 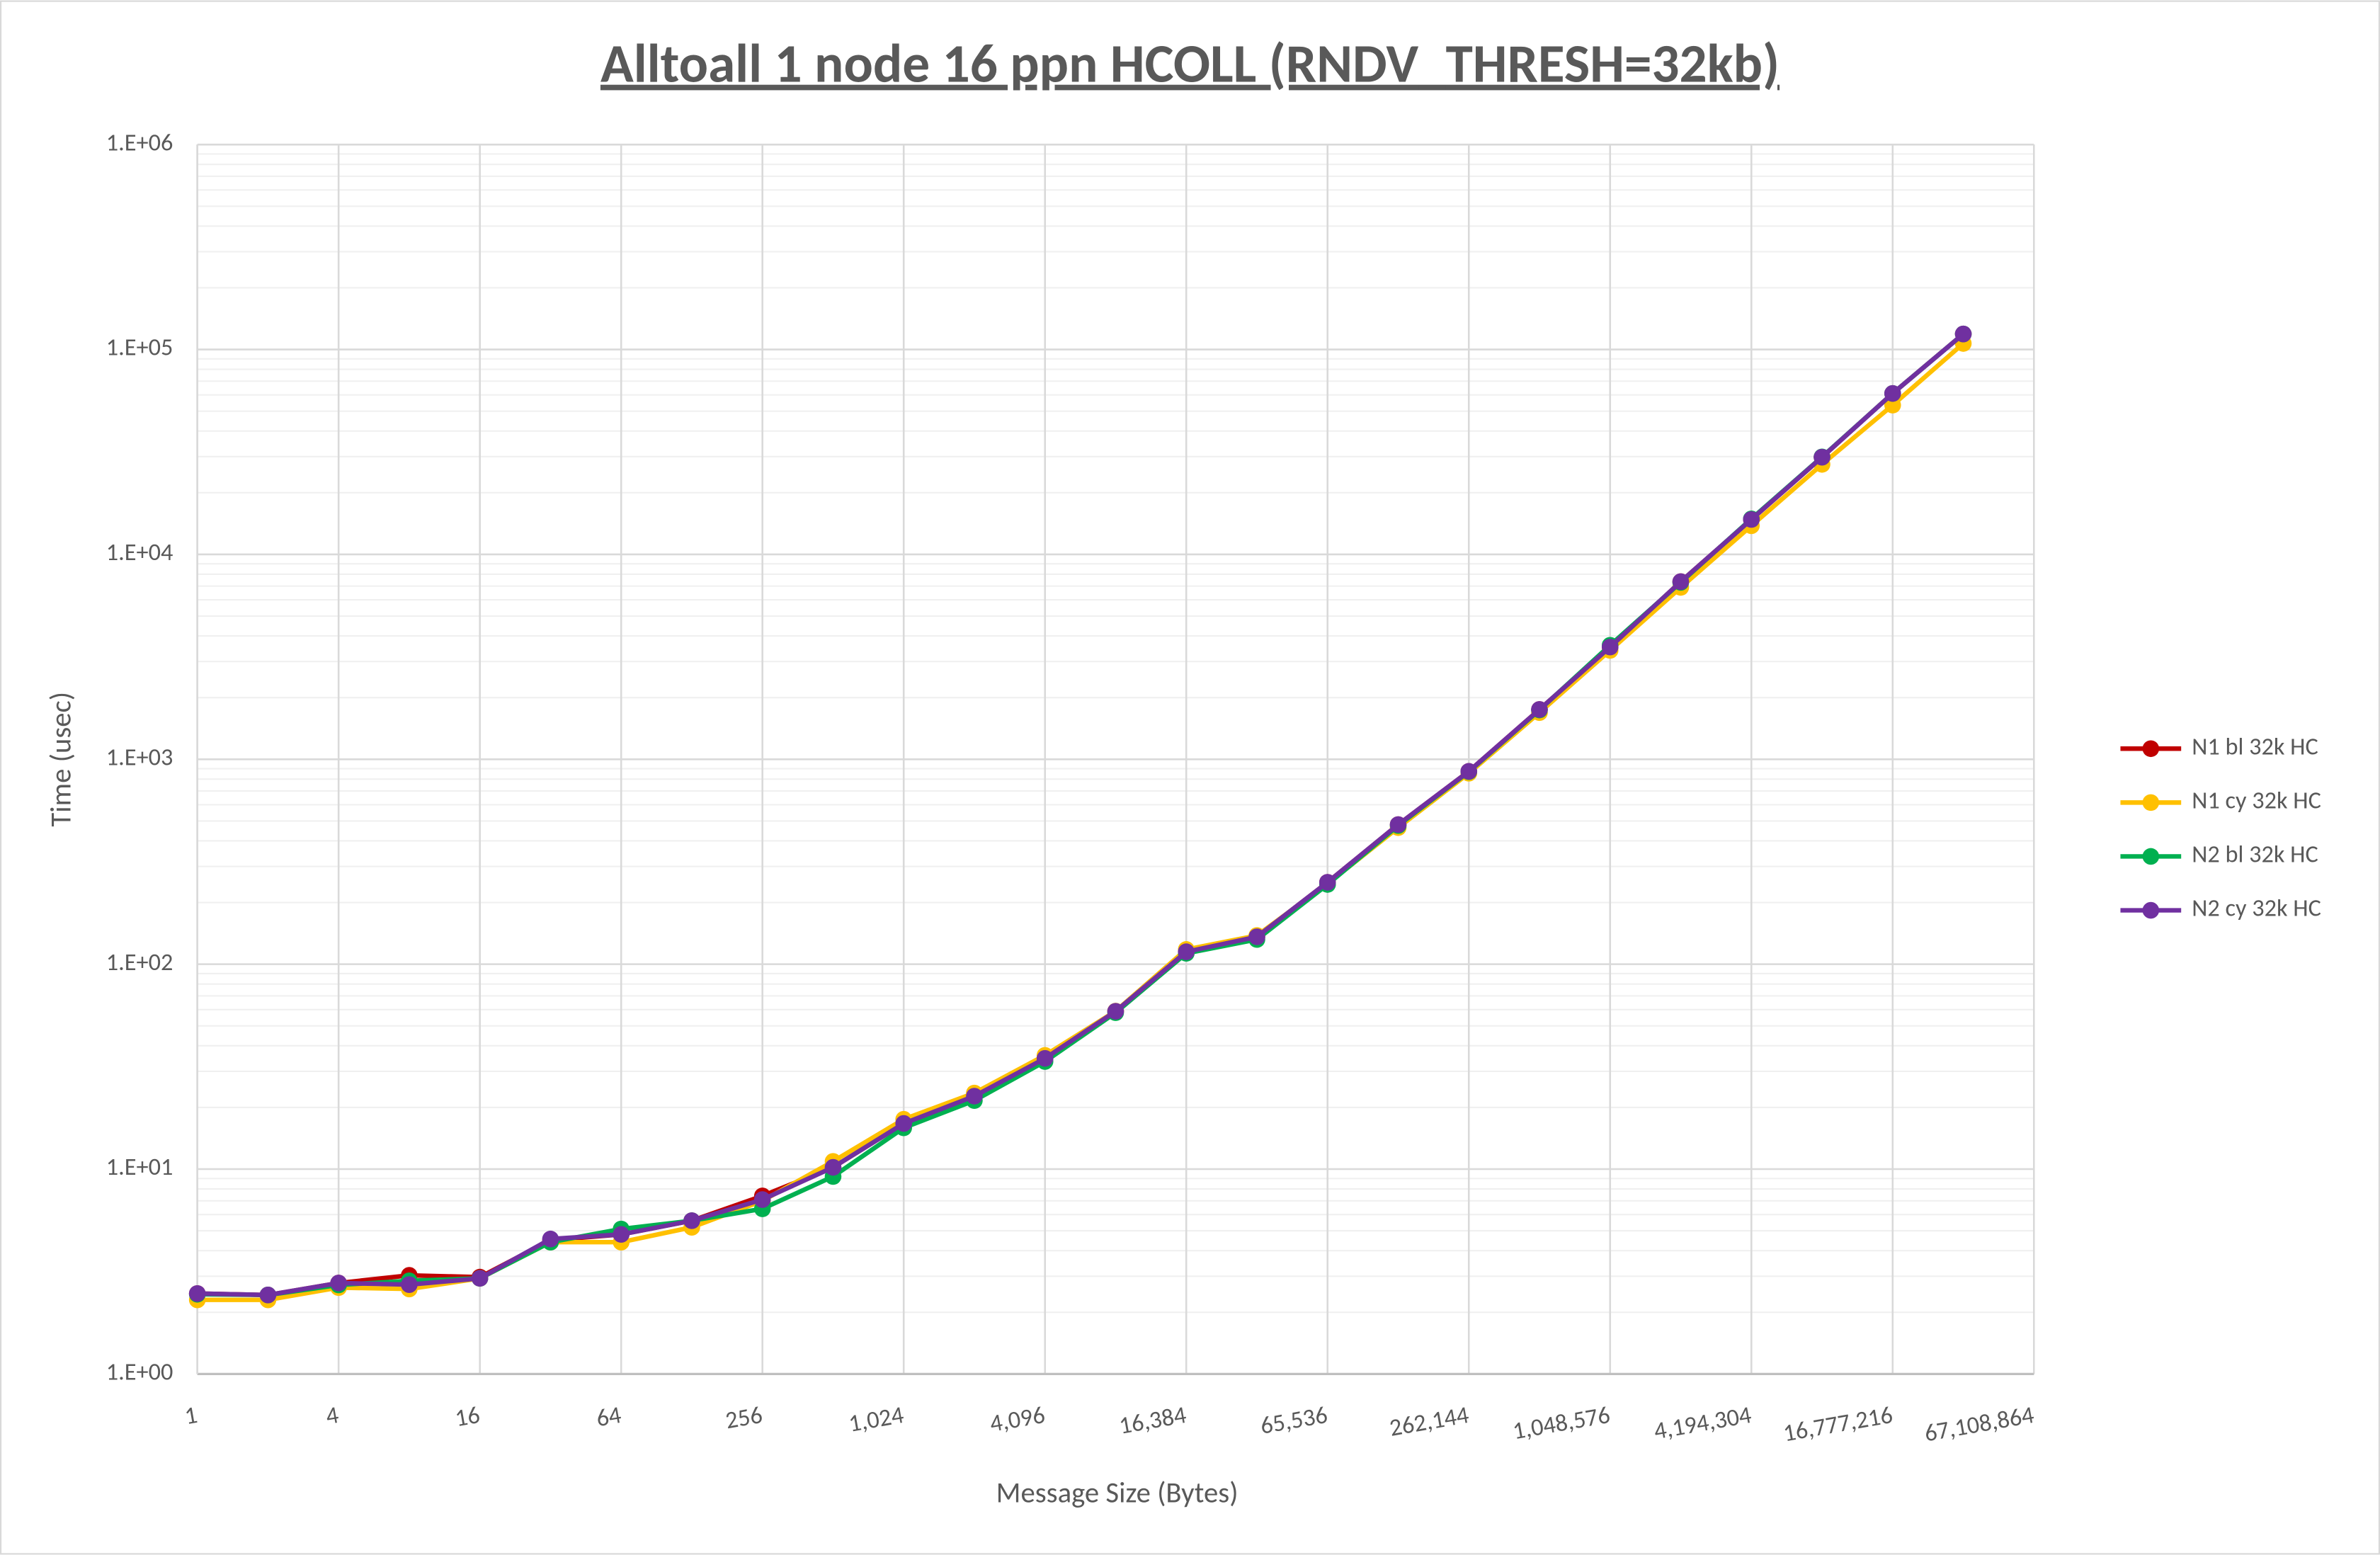 What do you see at coordinates (2255, 855) in the screenshot?
I see `legend-label: N2 bl 32k HC` at bounding box center [2255, 855].